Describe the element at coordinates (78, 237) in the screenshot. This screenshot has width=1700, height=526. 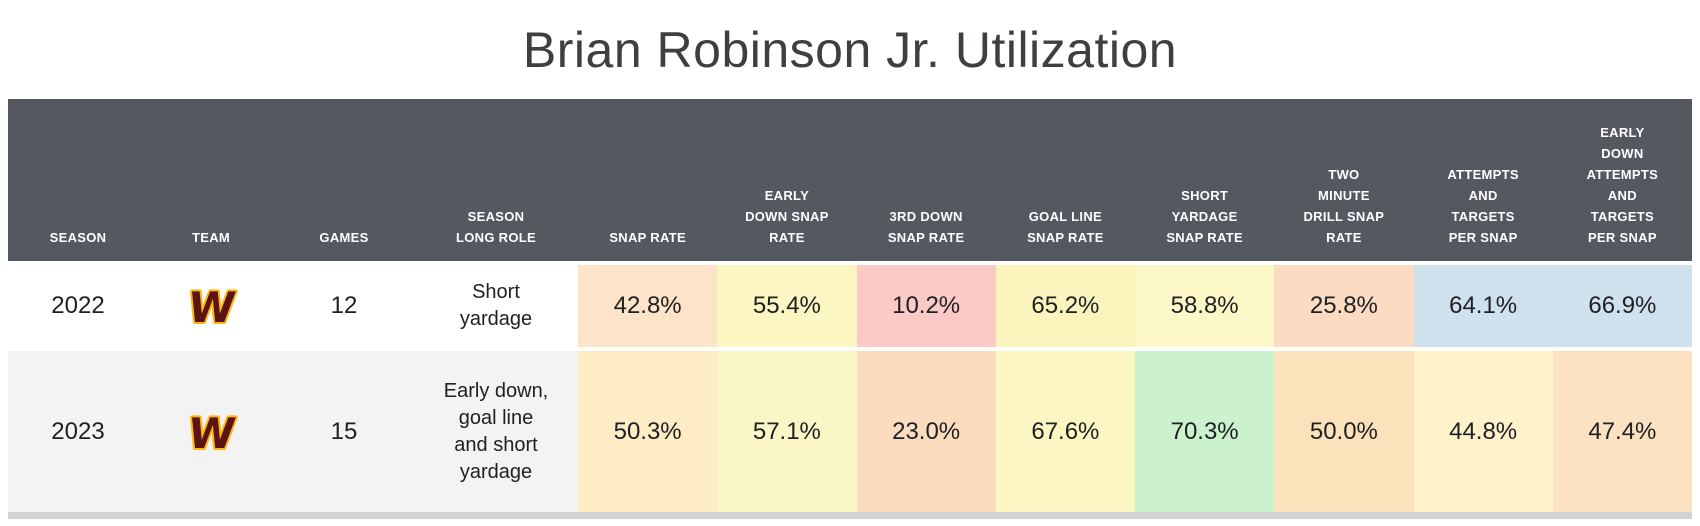
I see `column-header-season: SEASON` at that location.